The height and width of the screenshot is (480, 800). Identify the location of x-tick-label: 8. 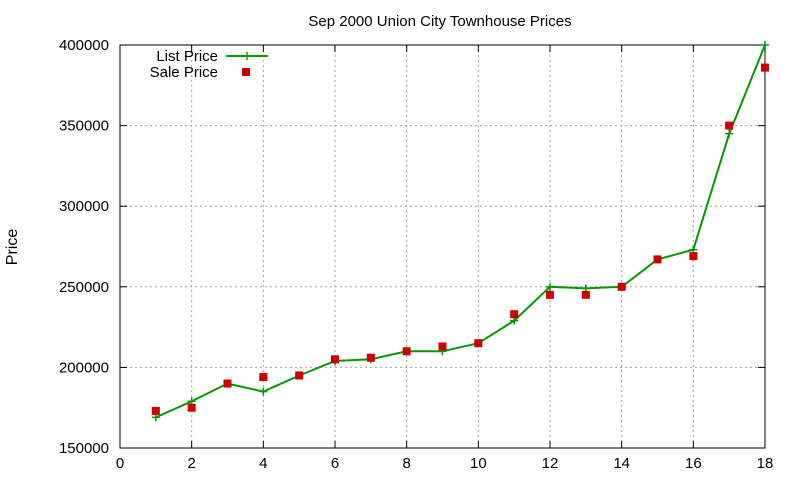
(406, 463).